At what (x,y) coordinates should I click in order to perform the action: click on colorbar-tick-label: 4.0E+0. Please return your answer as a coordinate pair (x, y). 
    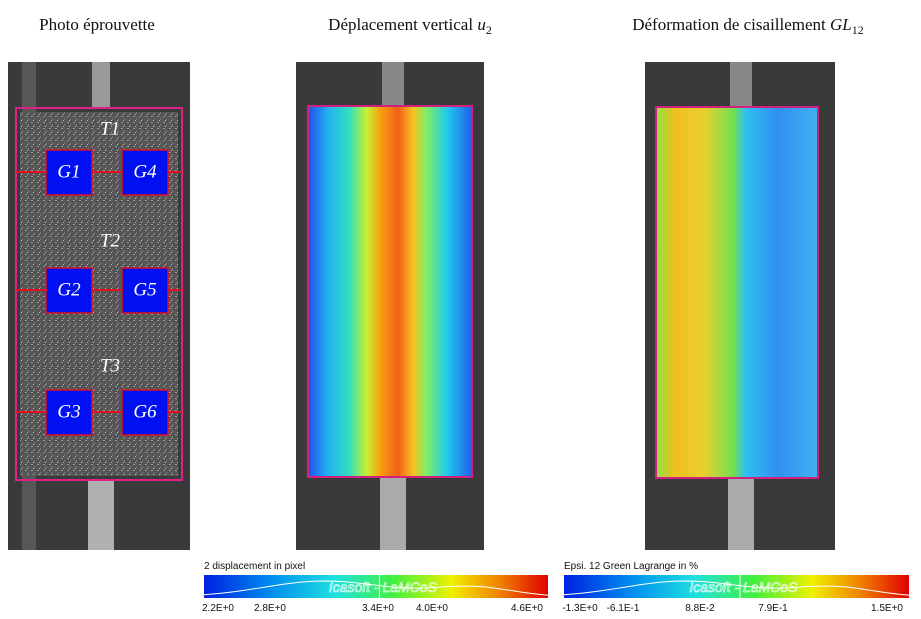
    Looking at the image, I should click on (432, 608).